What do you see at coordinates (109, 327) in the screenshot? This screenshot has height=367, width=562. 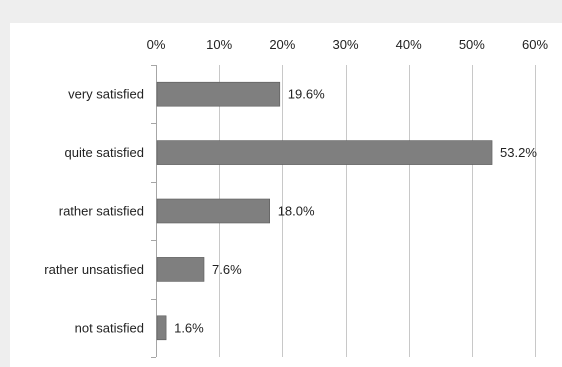 I see `category-label: not satisfied` at bounding box center [109, 327].